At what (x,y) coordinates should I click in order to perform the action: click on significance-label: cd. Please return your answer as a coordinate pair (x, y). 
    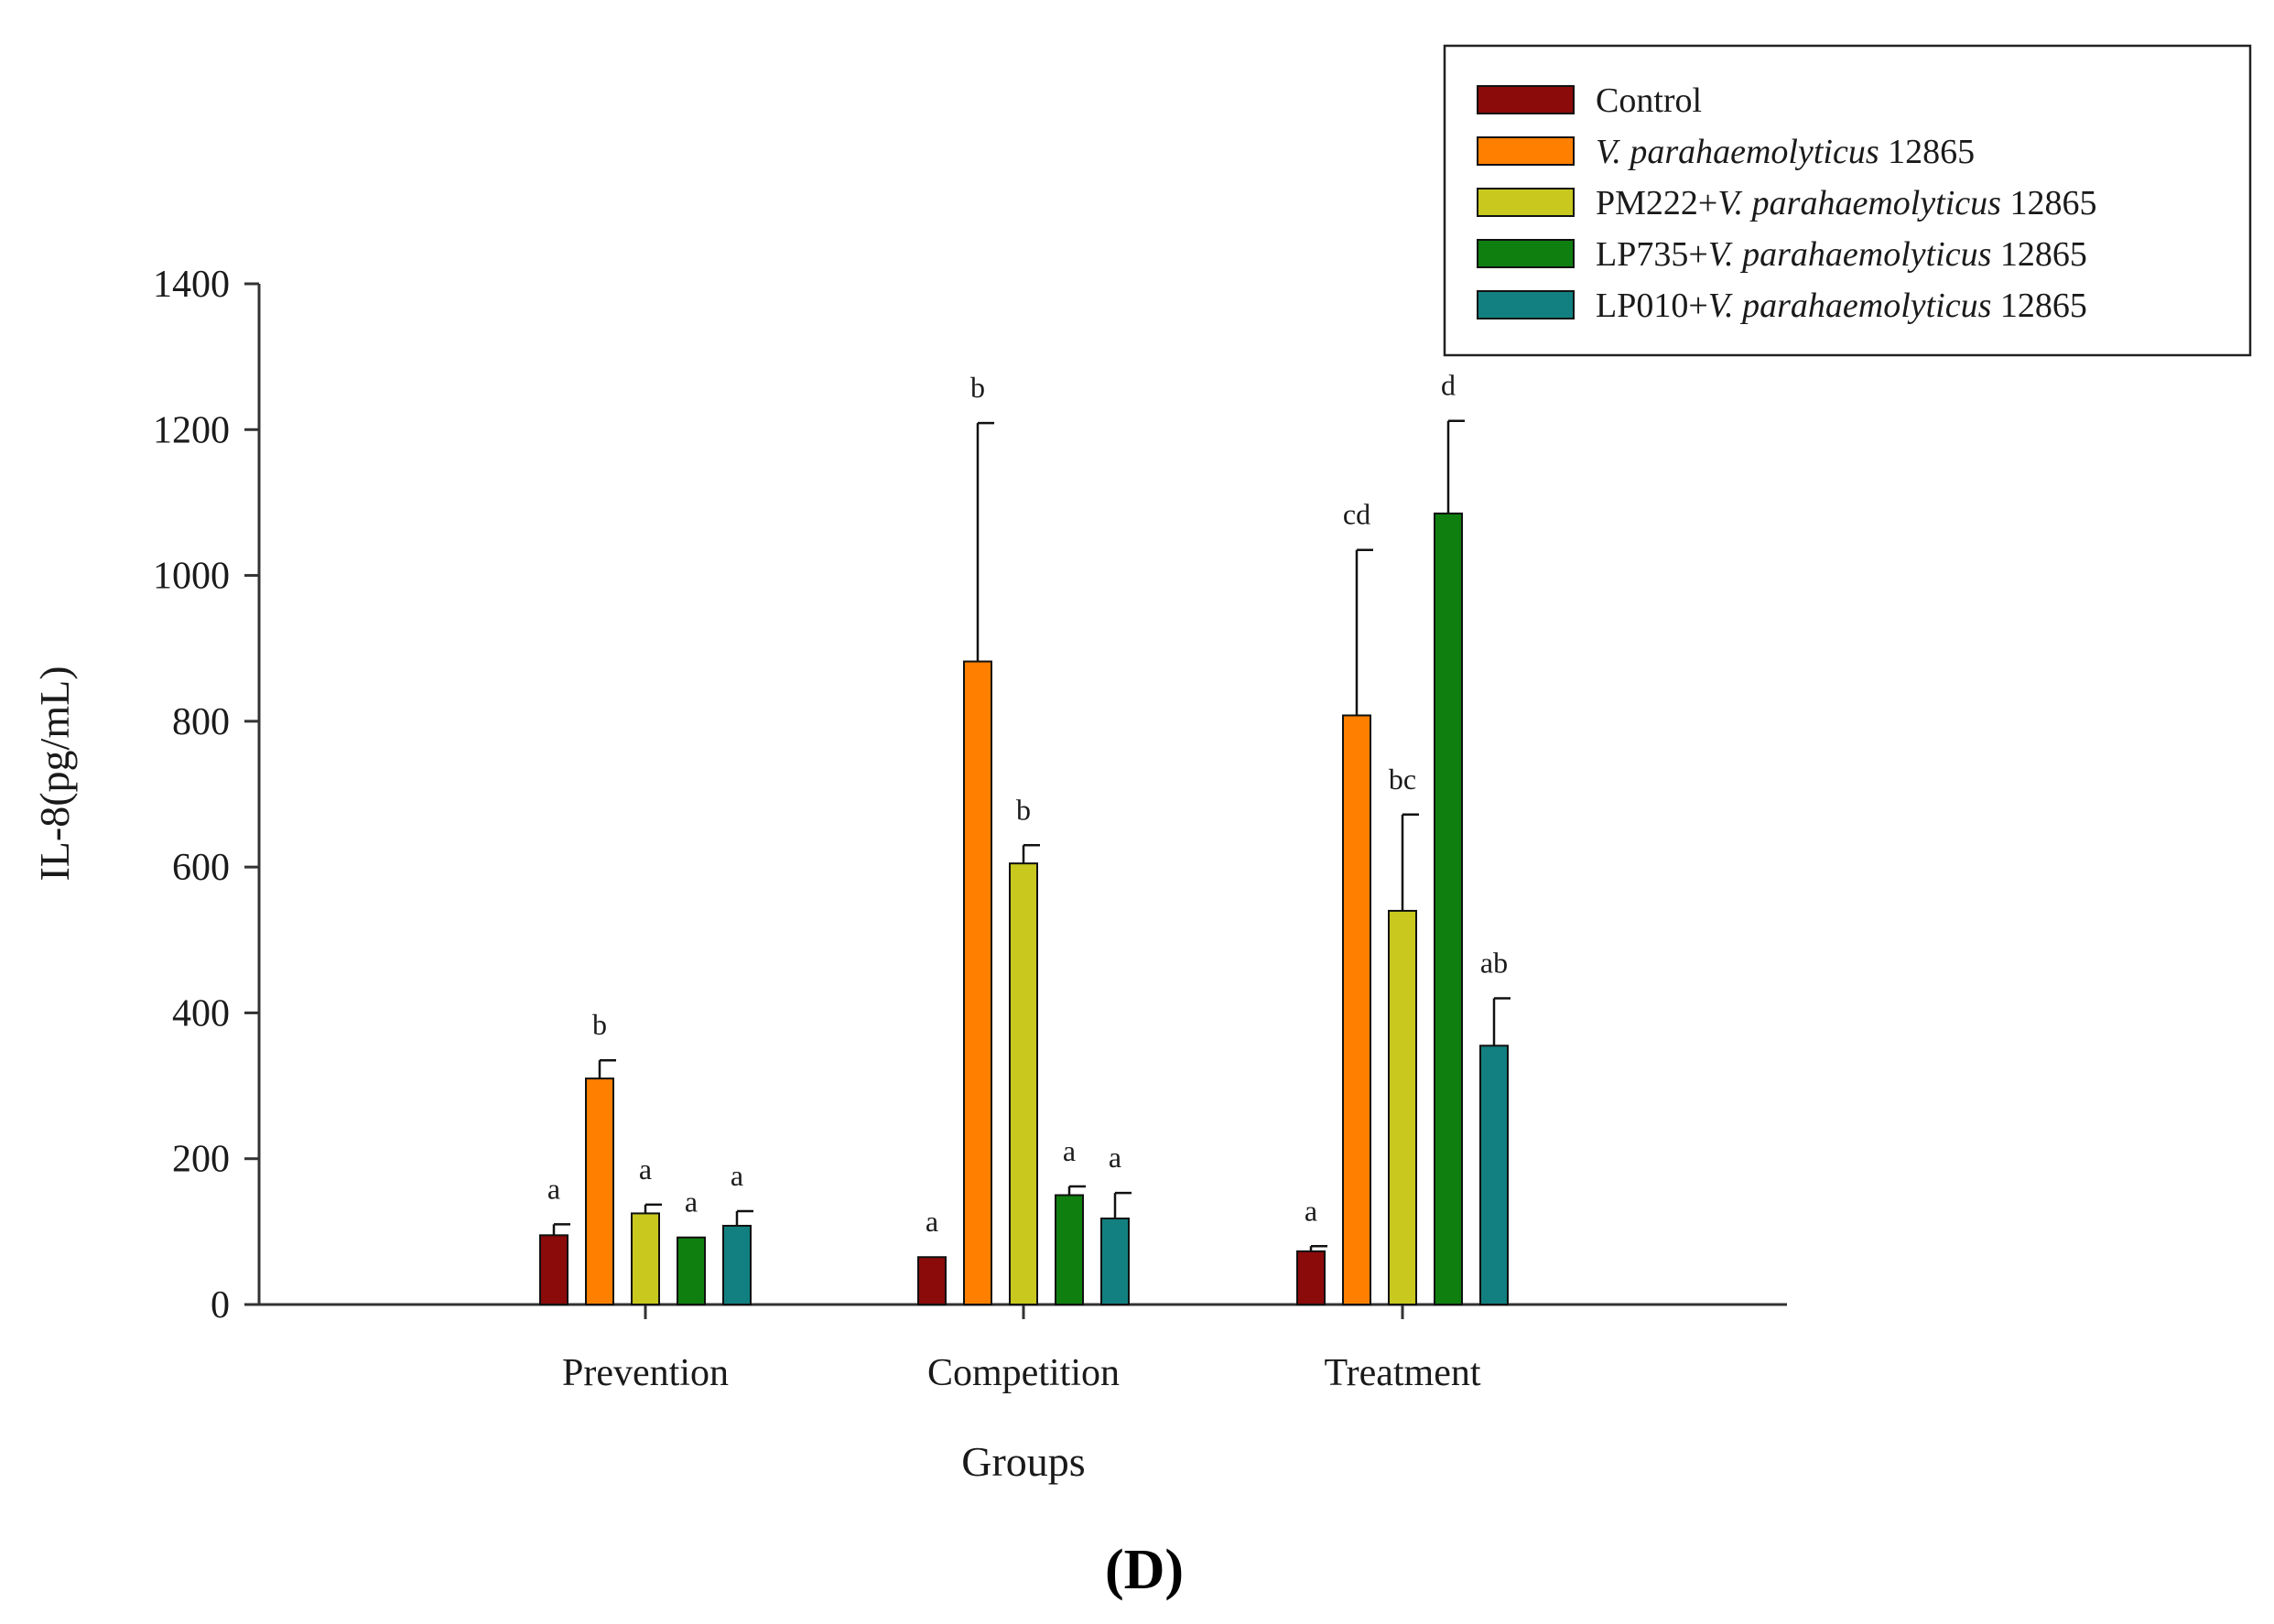
    Looking at the image, I should click on (1356, 514).